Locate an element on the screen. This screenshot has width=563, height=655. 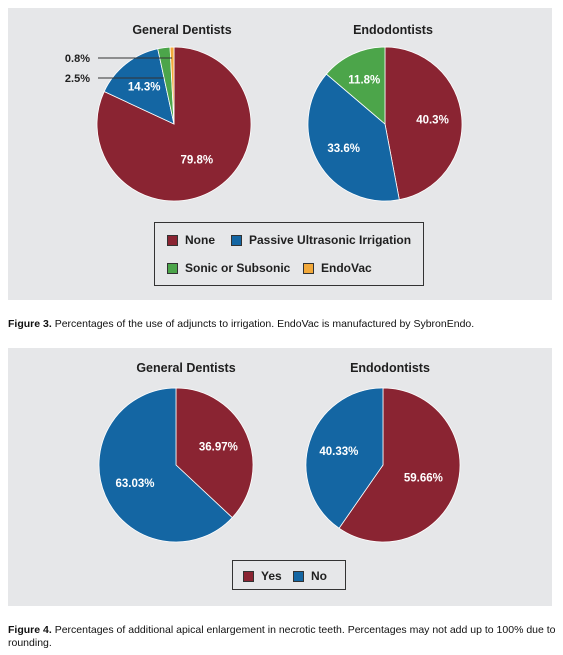
legend-swatch-endovac is located at coordinates (308, 268).